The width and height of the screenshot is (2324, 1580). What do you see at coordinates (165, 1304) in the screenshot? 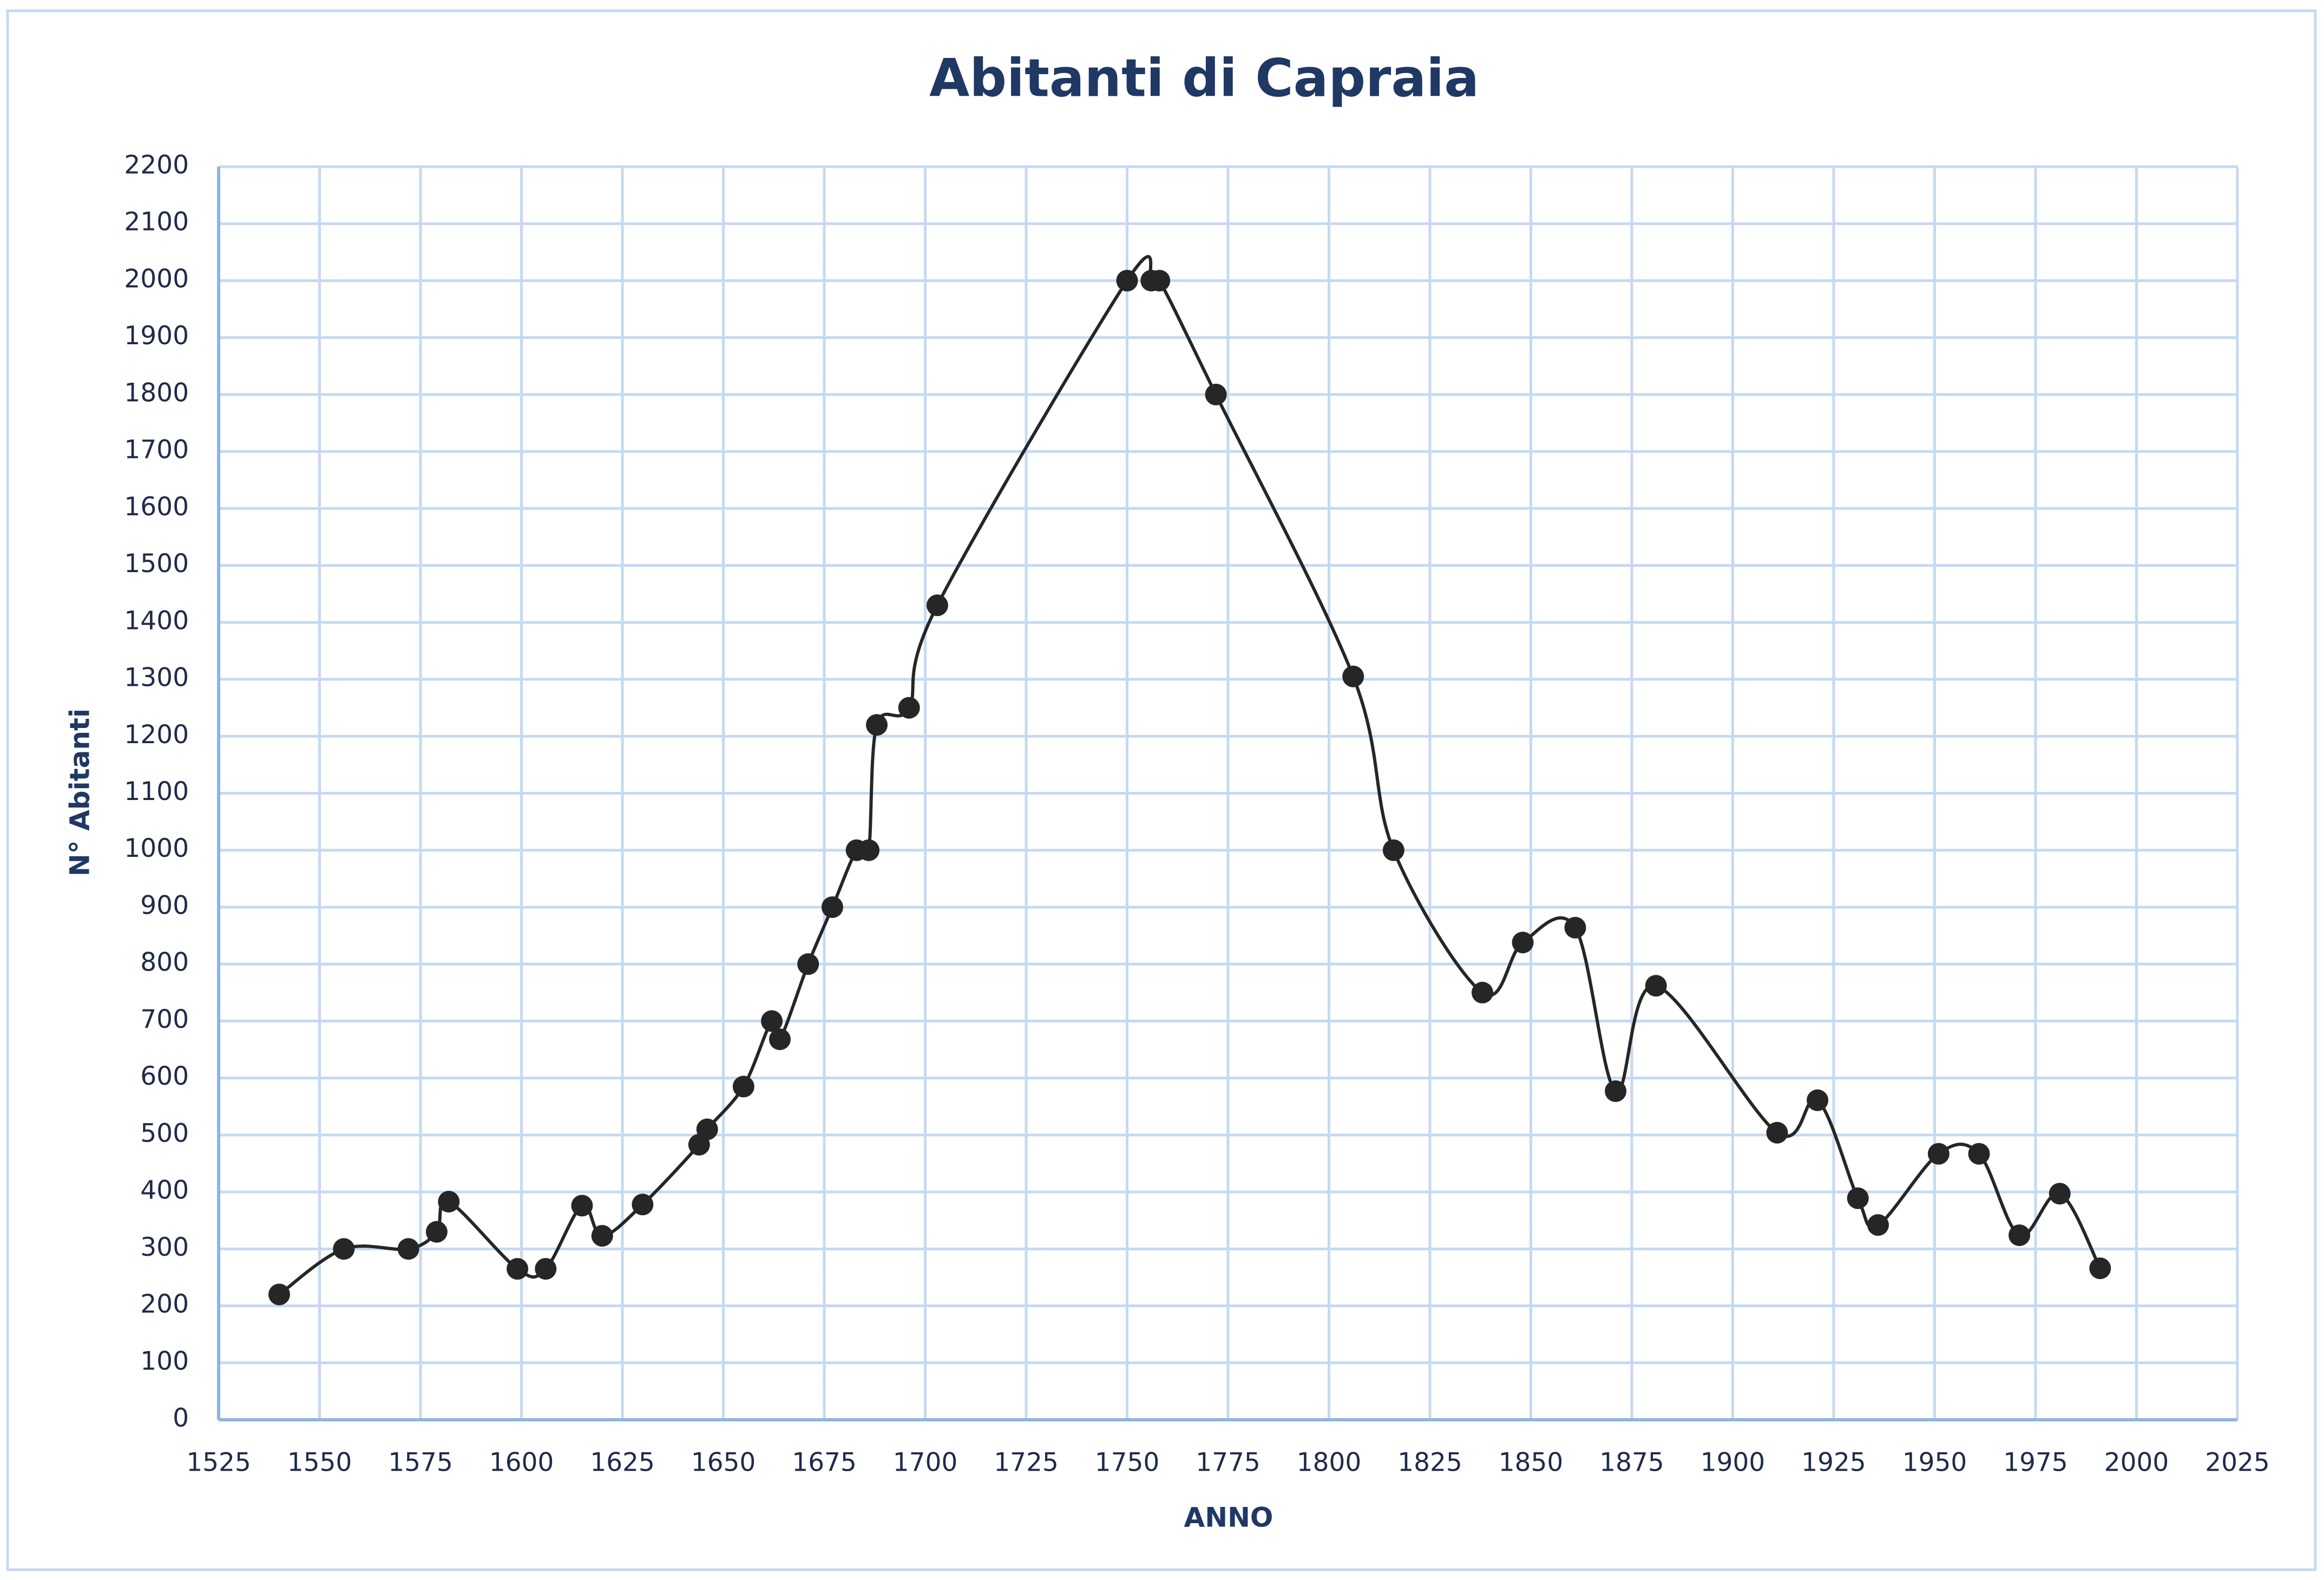
I see `y-tick-label: 200` at bounding box center [165, 1304].